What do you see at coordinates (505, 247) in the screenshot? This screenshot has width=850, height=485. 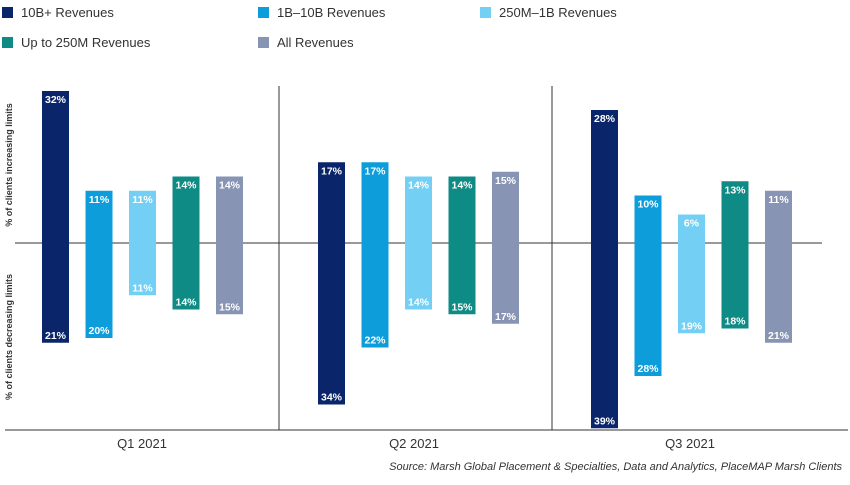 I see `bar-all-revenues-q2-2021` at bounding box center [505, 247].